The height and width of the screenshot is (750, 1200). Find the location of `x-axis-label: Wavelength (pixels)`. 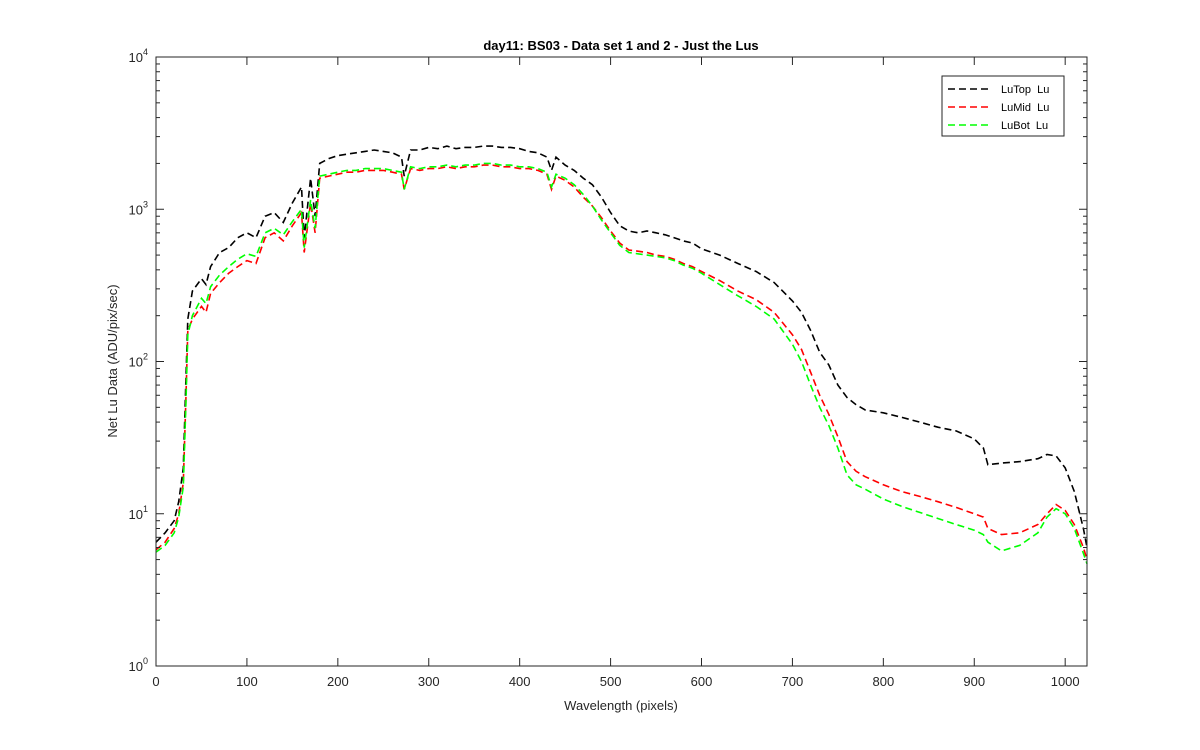

x-axis-label: Wavelength (pixels) is located at coordinates (621, 705).